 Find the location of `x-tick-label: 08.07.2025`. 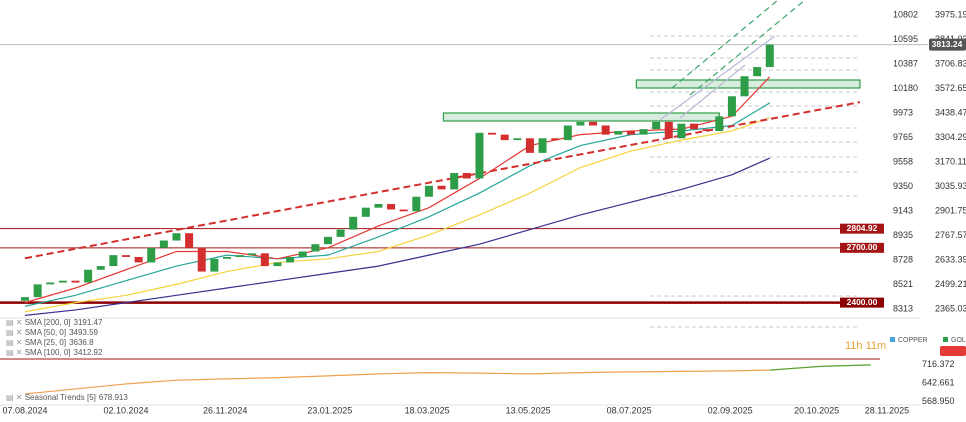

x-tick-label: 08.07.2025 is located at coordinates (629, 410).